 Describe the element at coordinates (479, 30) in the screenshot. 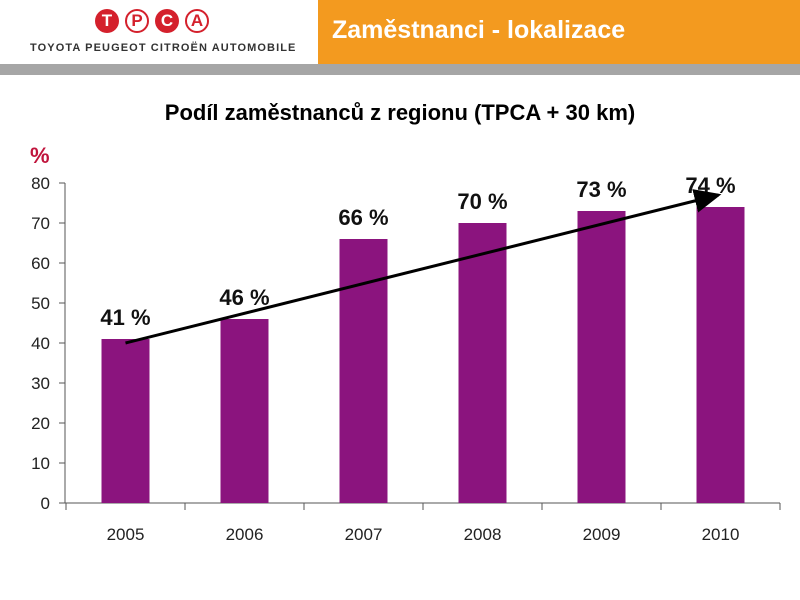

I see `slide-title: Zaměstnanci - lokalizace` at that location.